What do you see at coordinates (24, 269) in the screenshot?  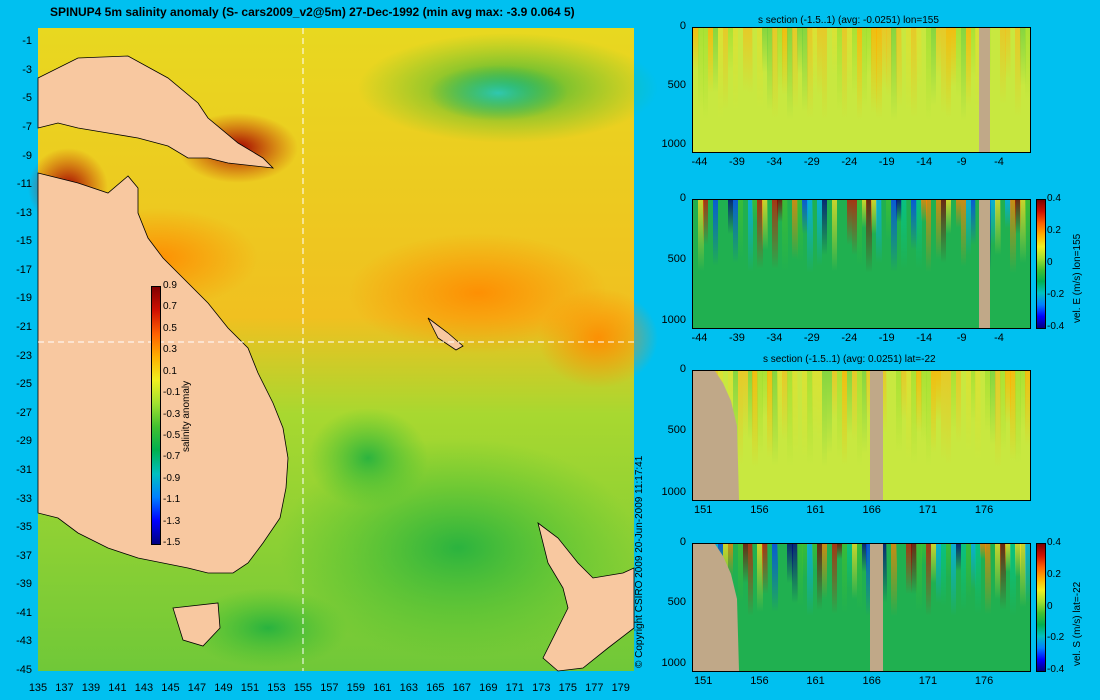 I see `map-y-tick: -17` at bounding box center [24, 269].